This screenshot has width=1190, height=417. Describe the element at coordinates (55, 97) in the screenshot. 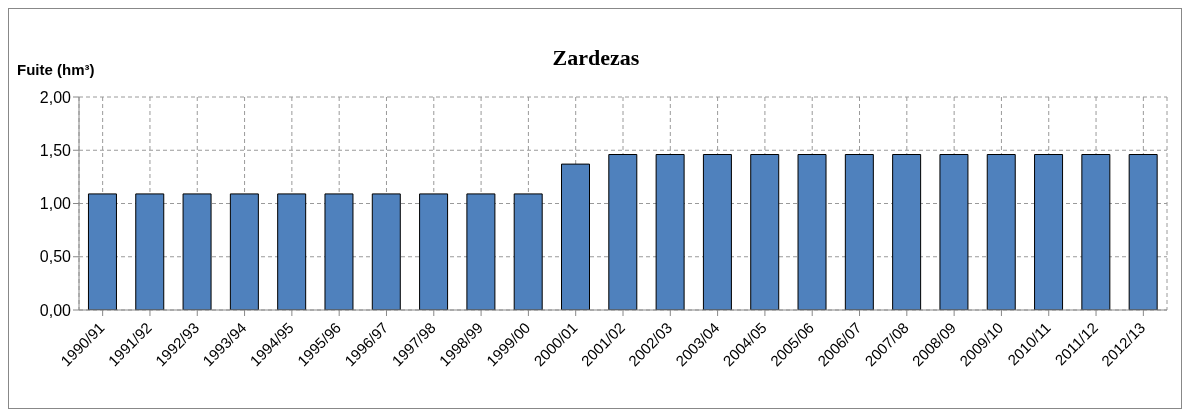

I see `y-tick-label: 2,00` at that location.